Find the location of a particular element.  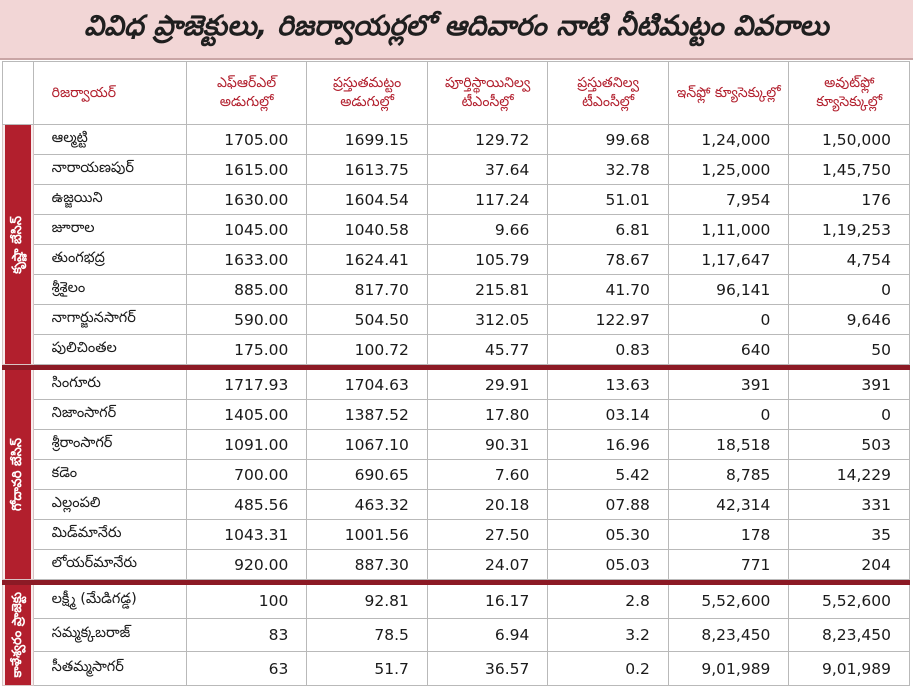

value-cell: 1699.15 is located at coordinates (367, 139).